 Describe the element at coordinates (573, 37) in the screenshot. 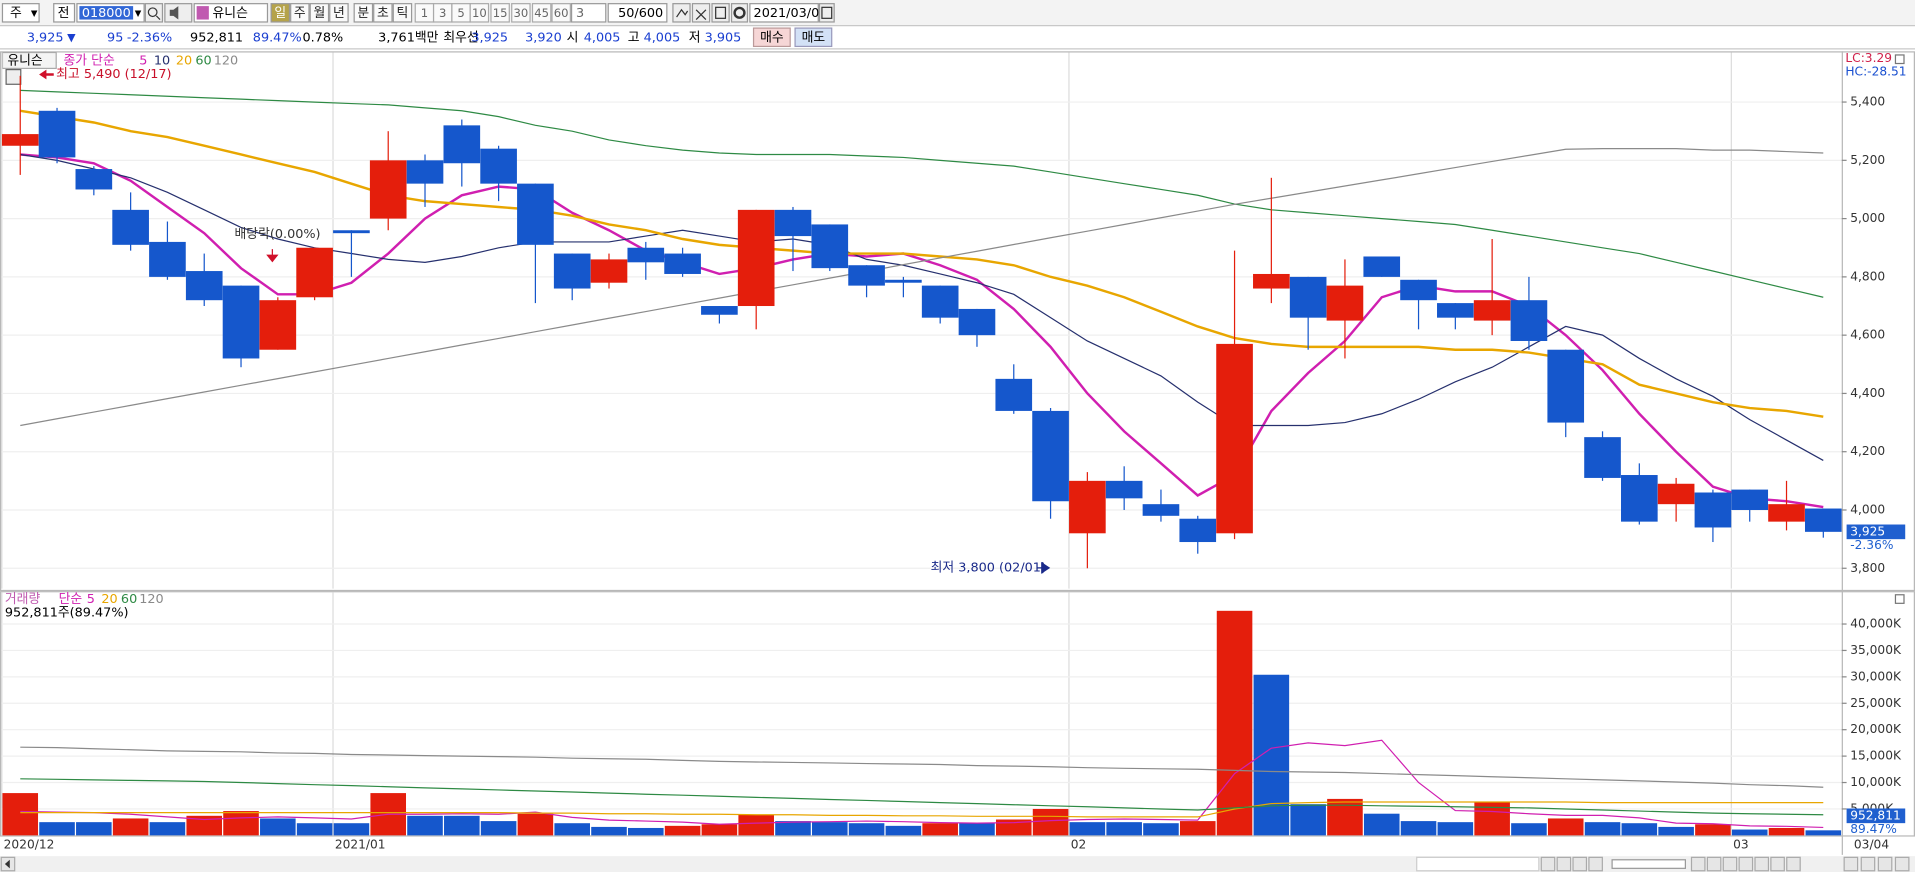

I see `open-label: 시` at that location.